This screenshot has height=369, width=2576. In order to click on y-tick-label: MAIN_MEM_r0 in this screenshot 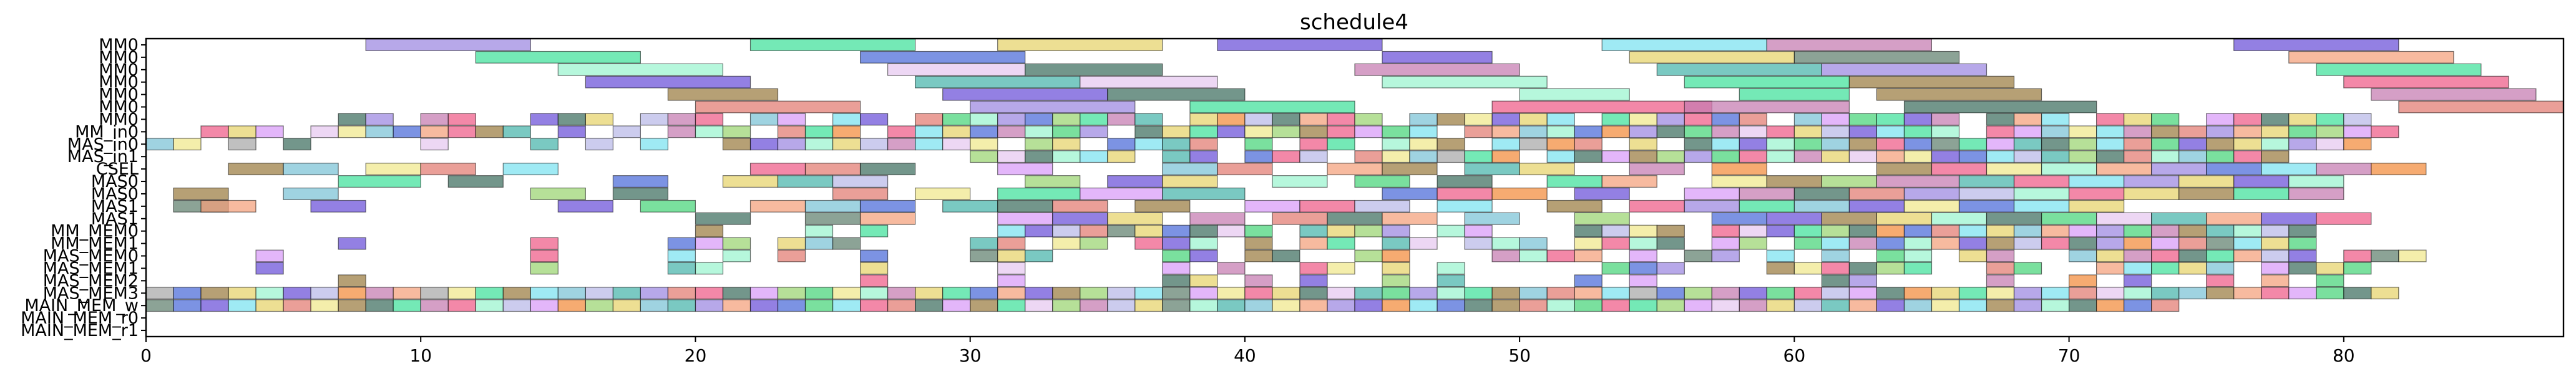, I will do `click(80, 319)`.